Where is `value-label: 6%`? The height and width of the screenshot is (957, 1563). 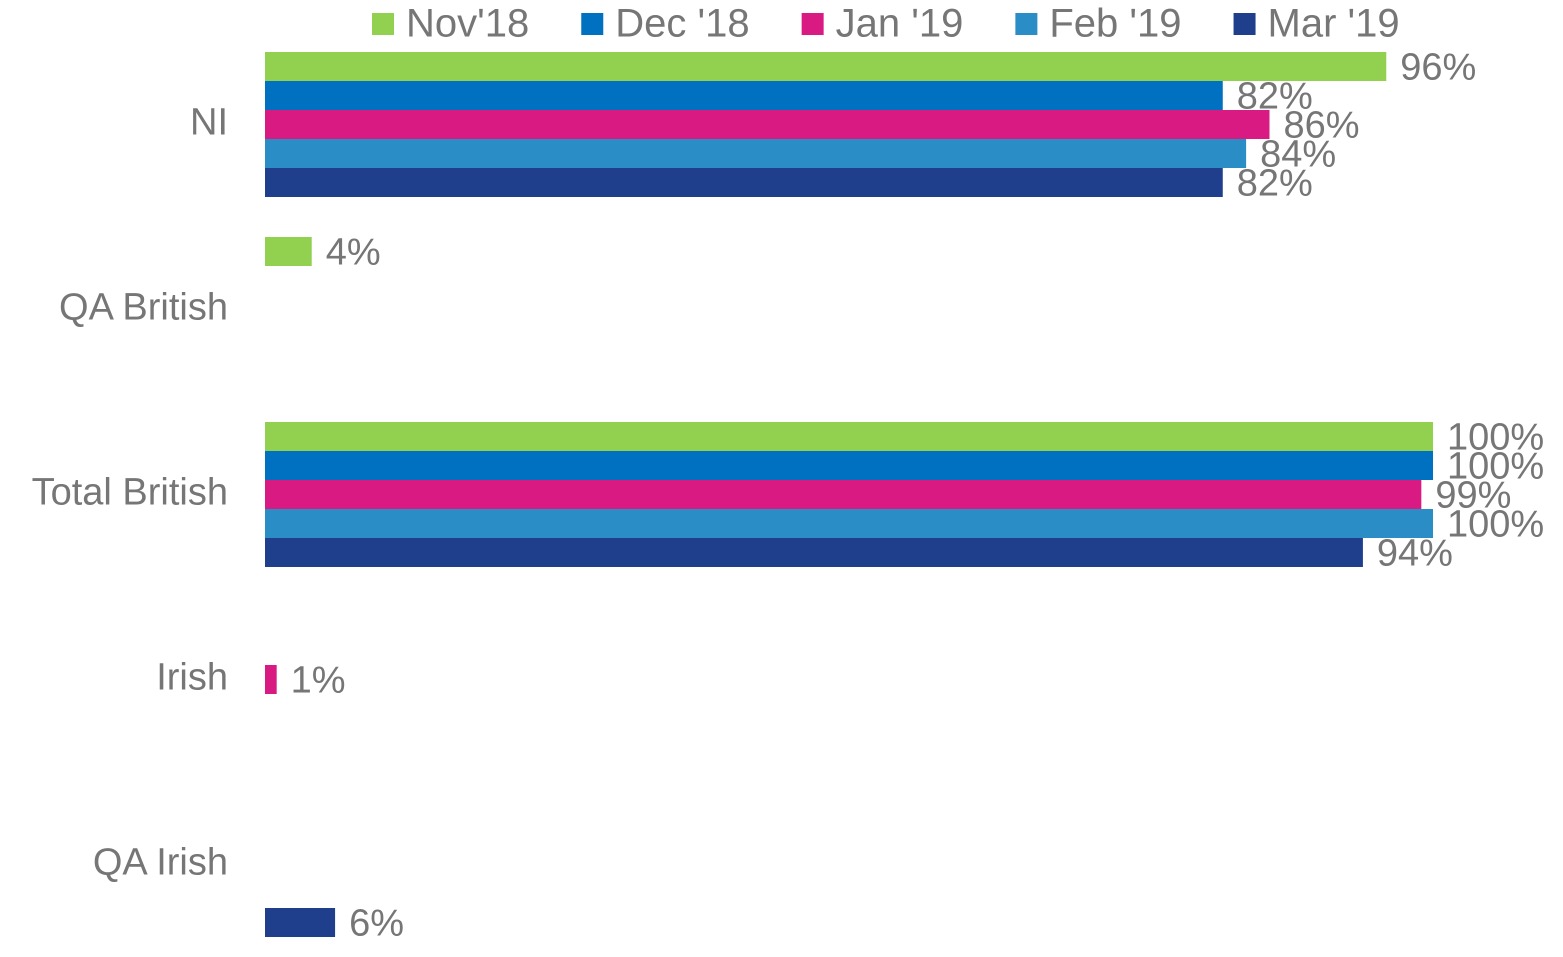
value-label: 6% is located at coordinates (376, 924).